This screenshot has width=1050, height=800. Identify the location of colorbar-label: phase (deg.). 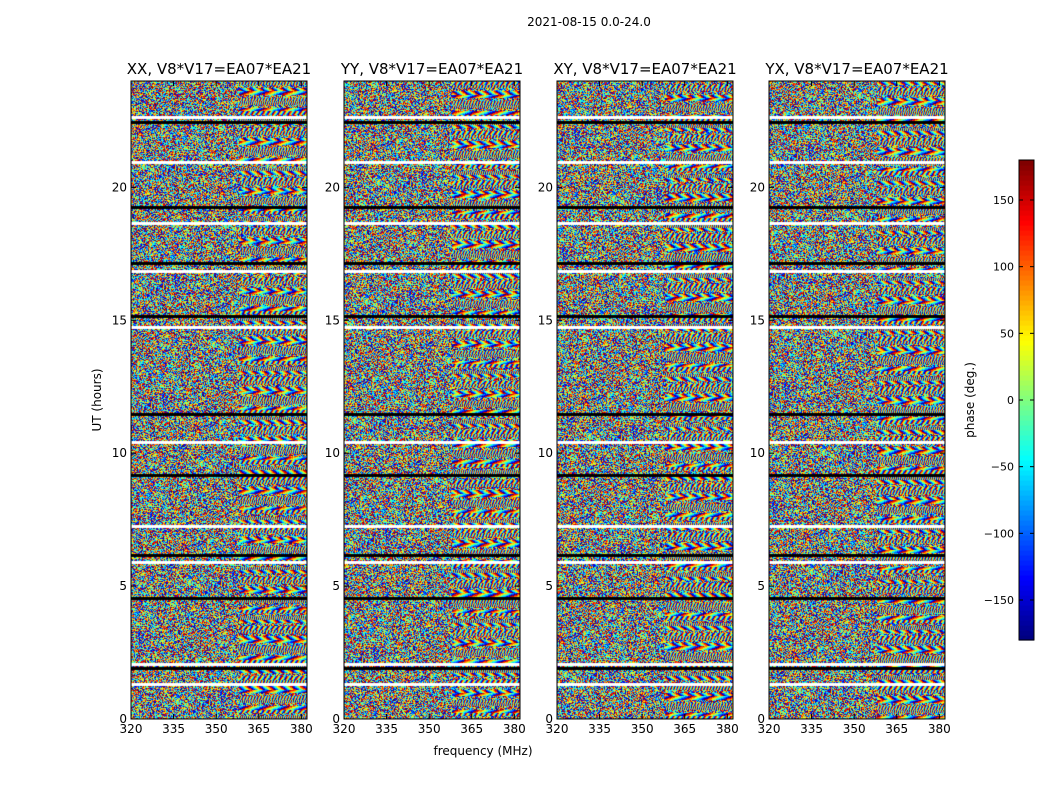
(970, 400).